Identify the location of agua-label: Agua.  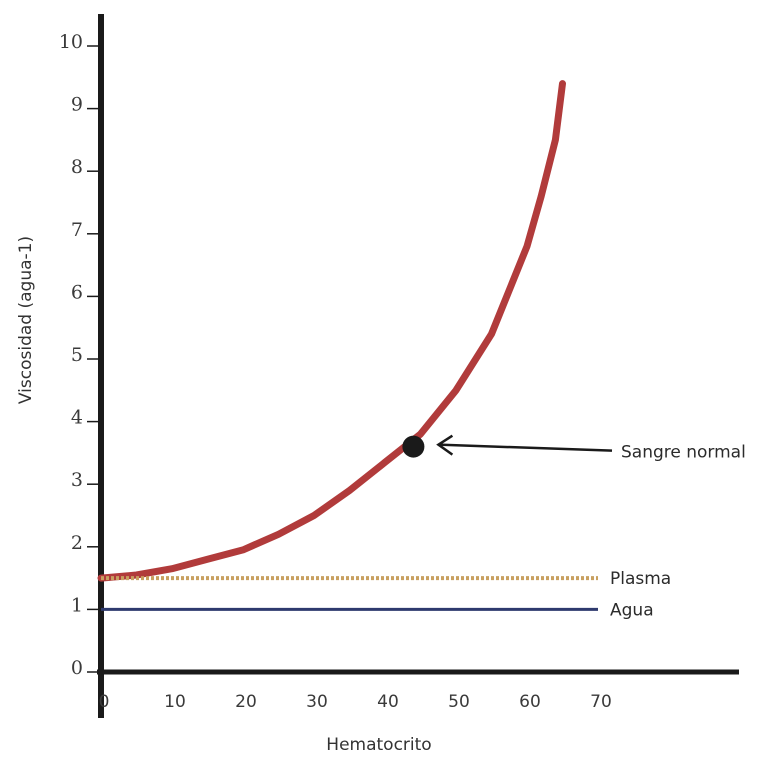
(632, 610).